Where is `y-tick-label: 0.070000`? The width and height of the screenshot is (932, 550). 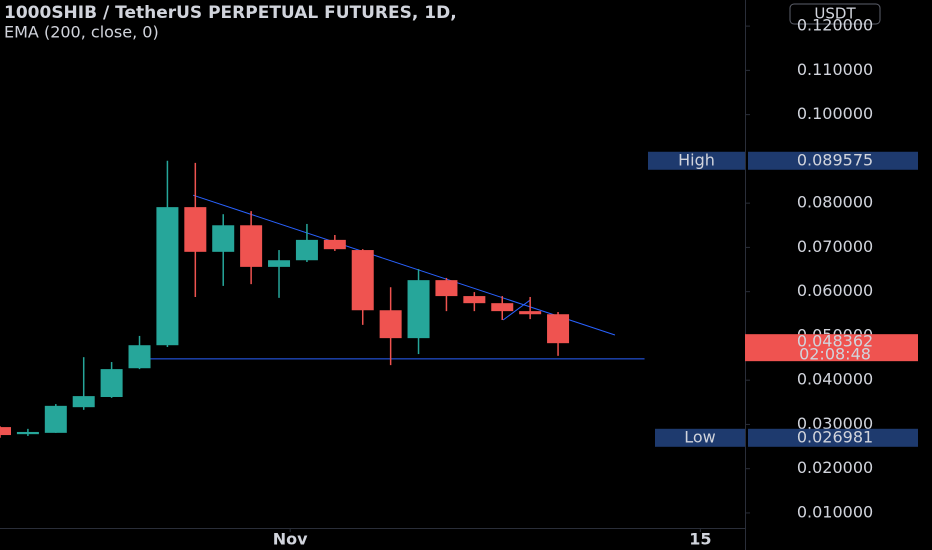
y-tick-label: 0.070000 is located at coordinates (835, 246).